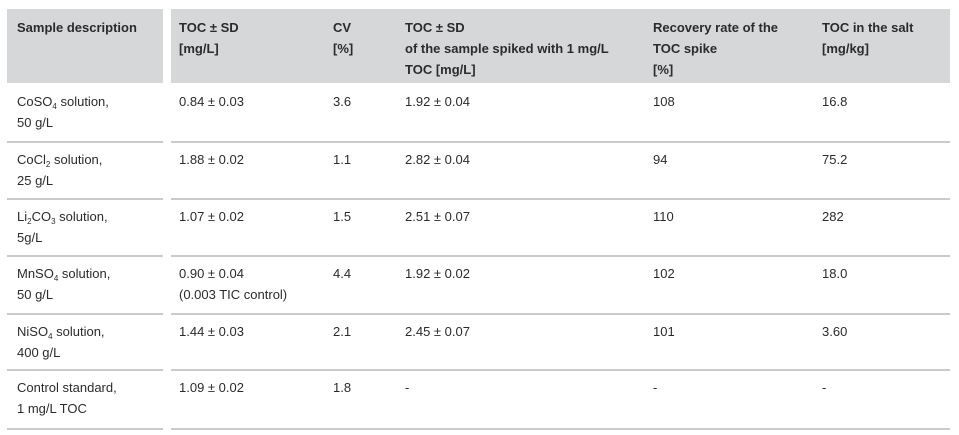 The height and width of the screenshot is (435, 959). Describe the element at coordinates (407, 387) in the screenshot. I see `table-cell-spiked: -` at that location.